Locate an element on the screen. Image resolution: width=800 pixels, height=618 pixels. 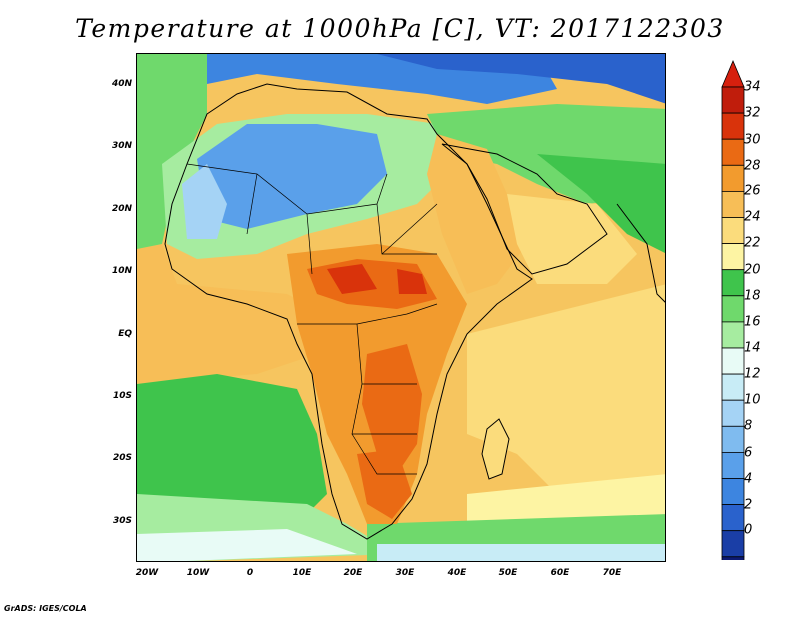
lat-tick-label-30S: 30S is located at coordinates (122, 521).